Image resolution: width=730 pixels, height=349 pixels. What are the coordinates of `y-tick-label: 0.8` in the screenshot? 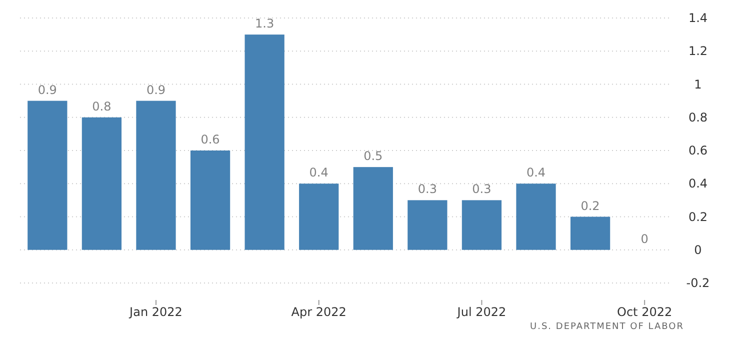 It's located at (698, 117).